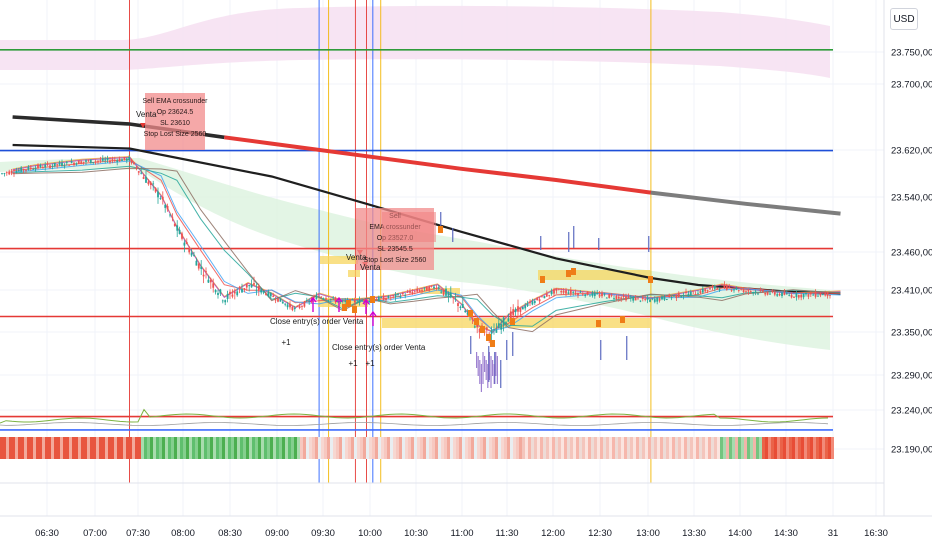 The height and width of the screenshot is (555, 932). I want to click on trade-info-box-bg, so click(175, 121).